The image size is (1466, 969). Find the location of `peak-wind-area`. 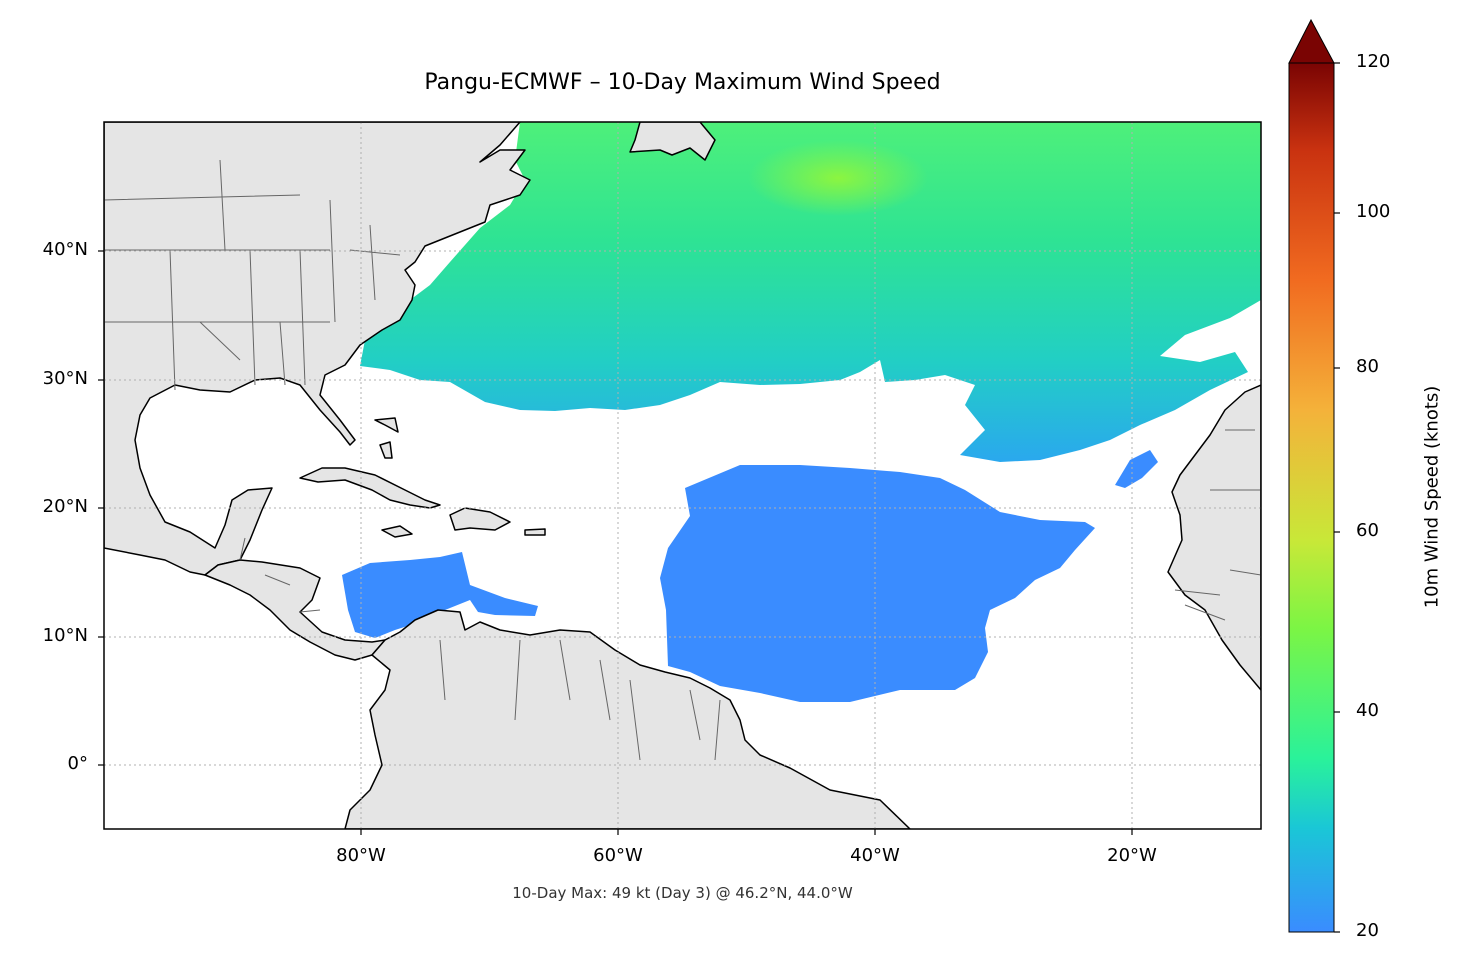

peak-wind-area is located at coordinates (838, 178).